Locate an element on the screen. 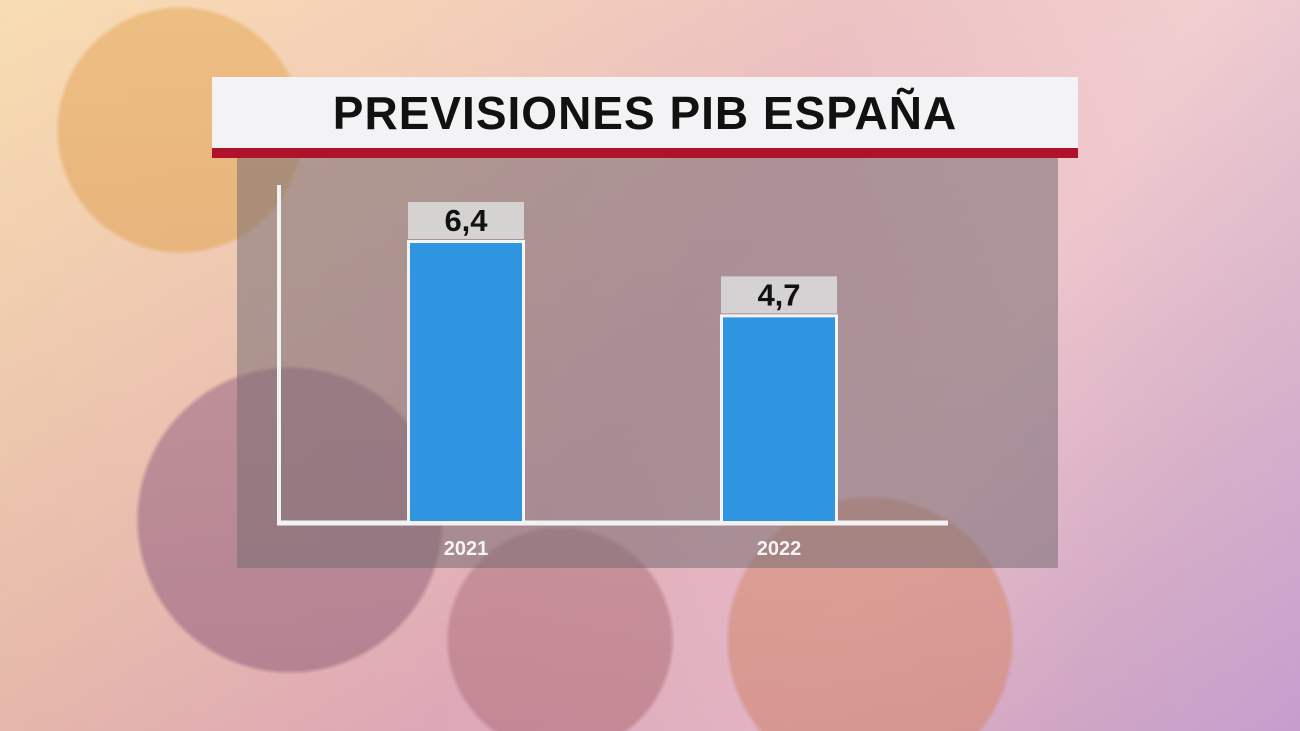  data-label: 4,7 is located at coordinates (778, 294).